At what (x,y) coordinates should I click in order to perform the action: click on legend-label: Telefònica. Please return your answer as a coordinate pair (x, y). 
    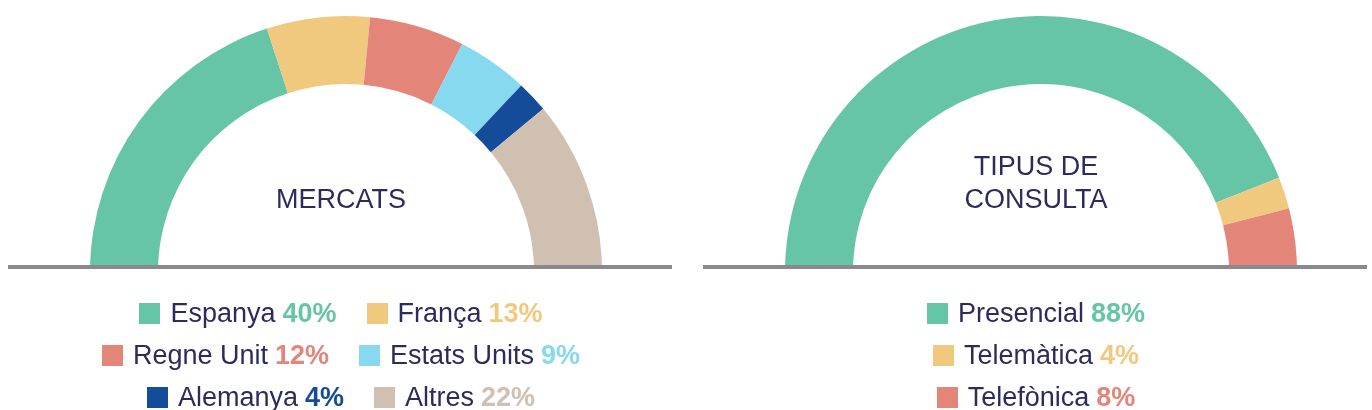
    Looking at the image, I should click on (1028, 395).